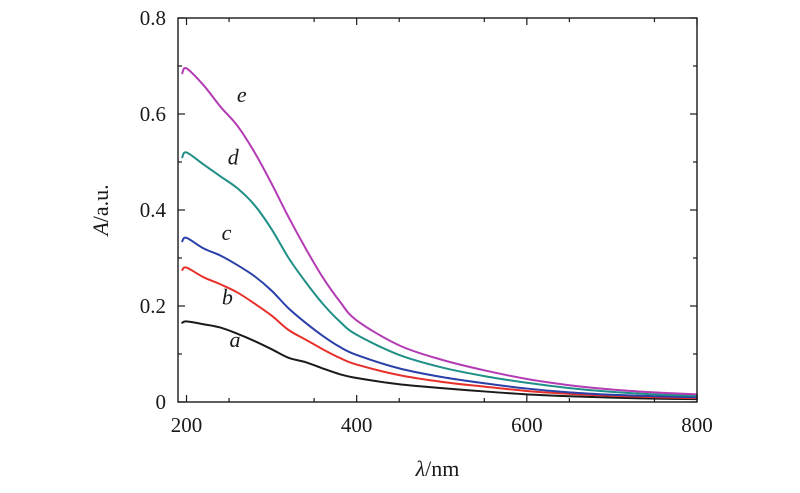 The image size is (800, 493). I want to click on x-axis-title-symbol: λ, so click(420, 468).